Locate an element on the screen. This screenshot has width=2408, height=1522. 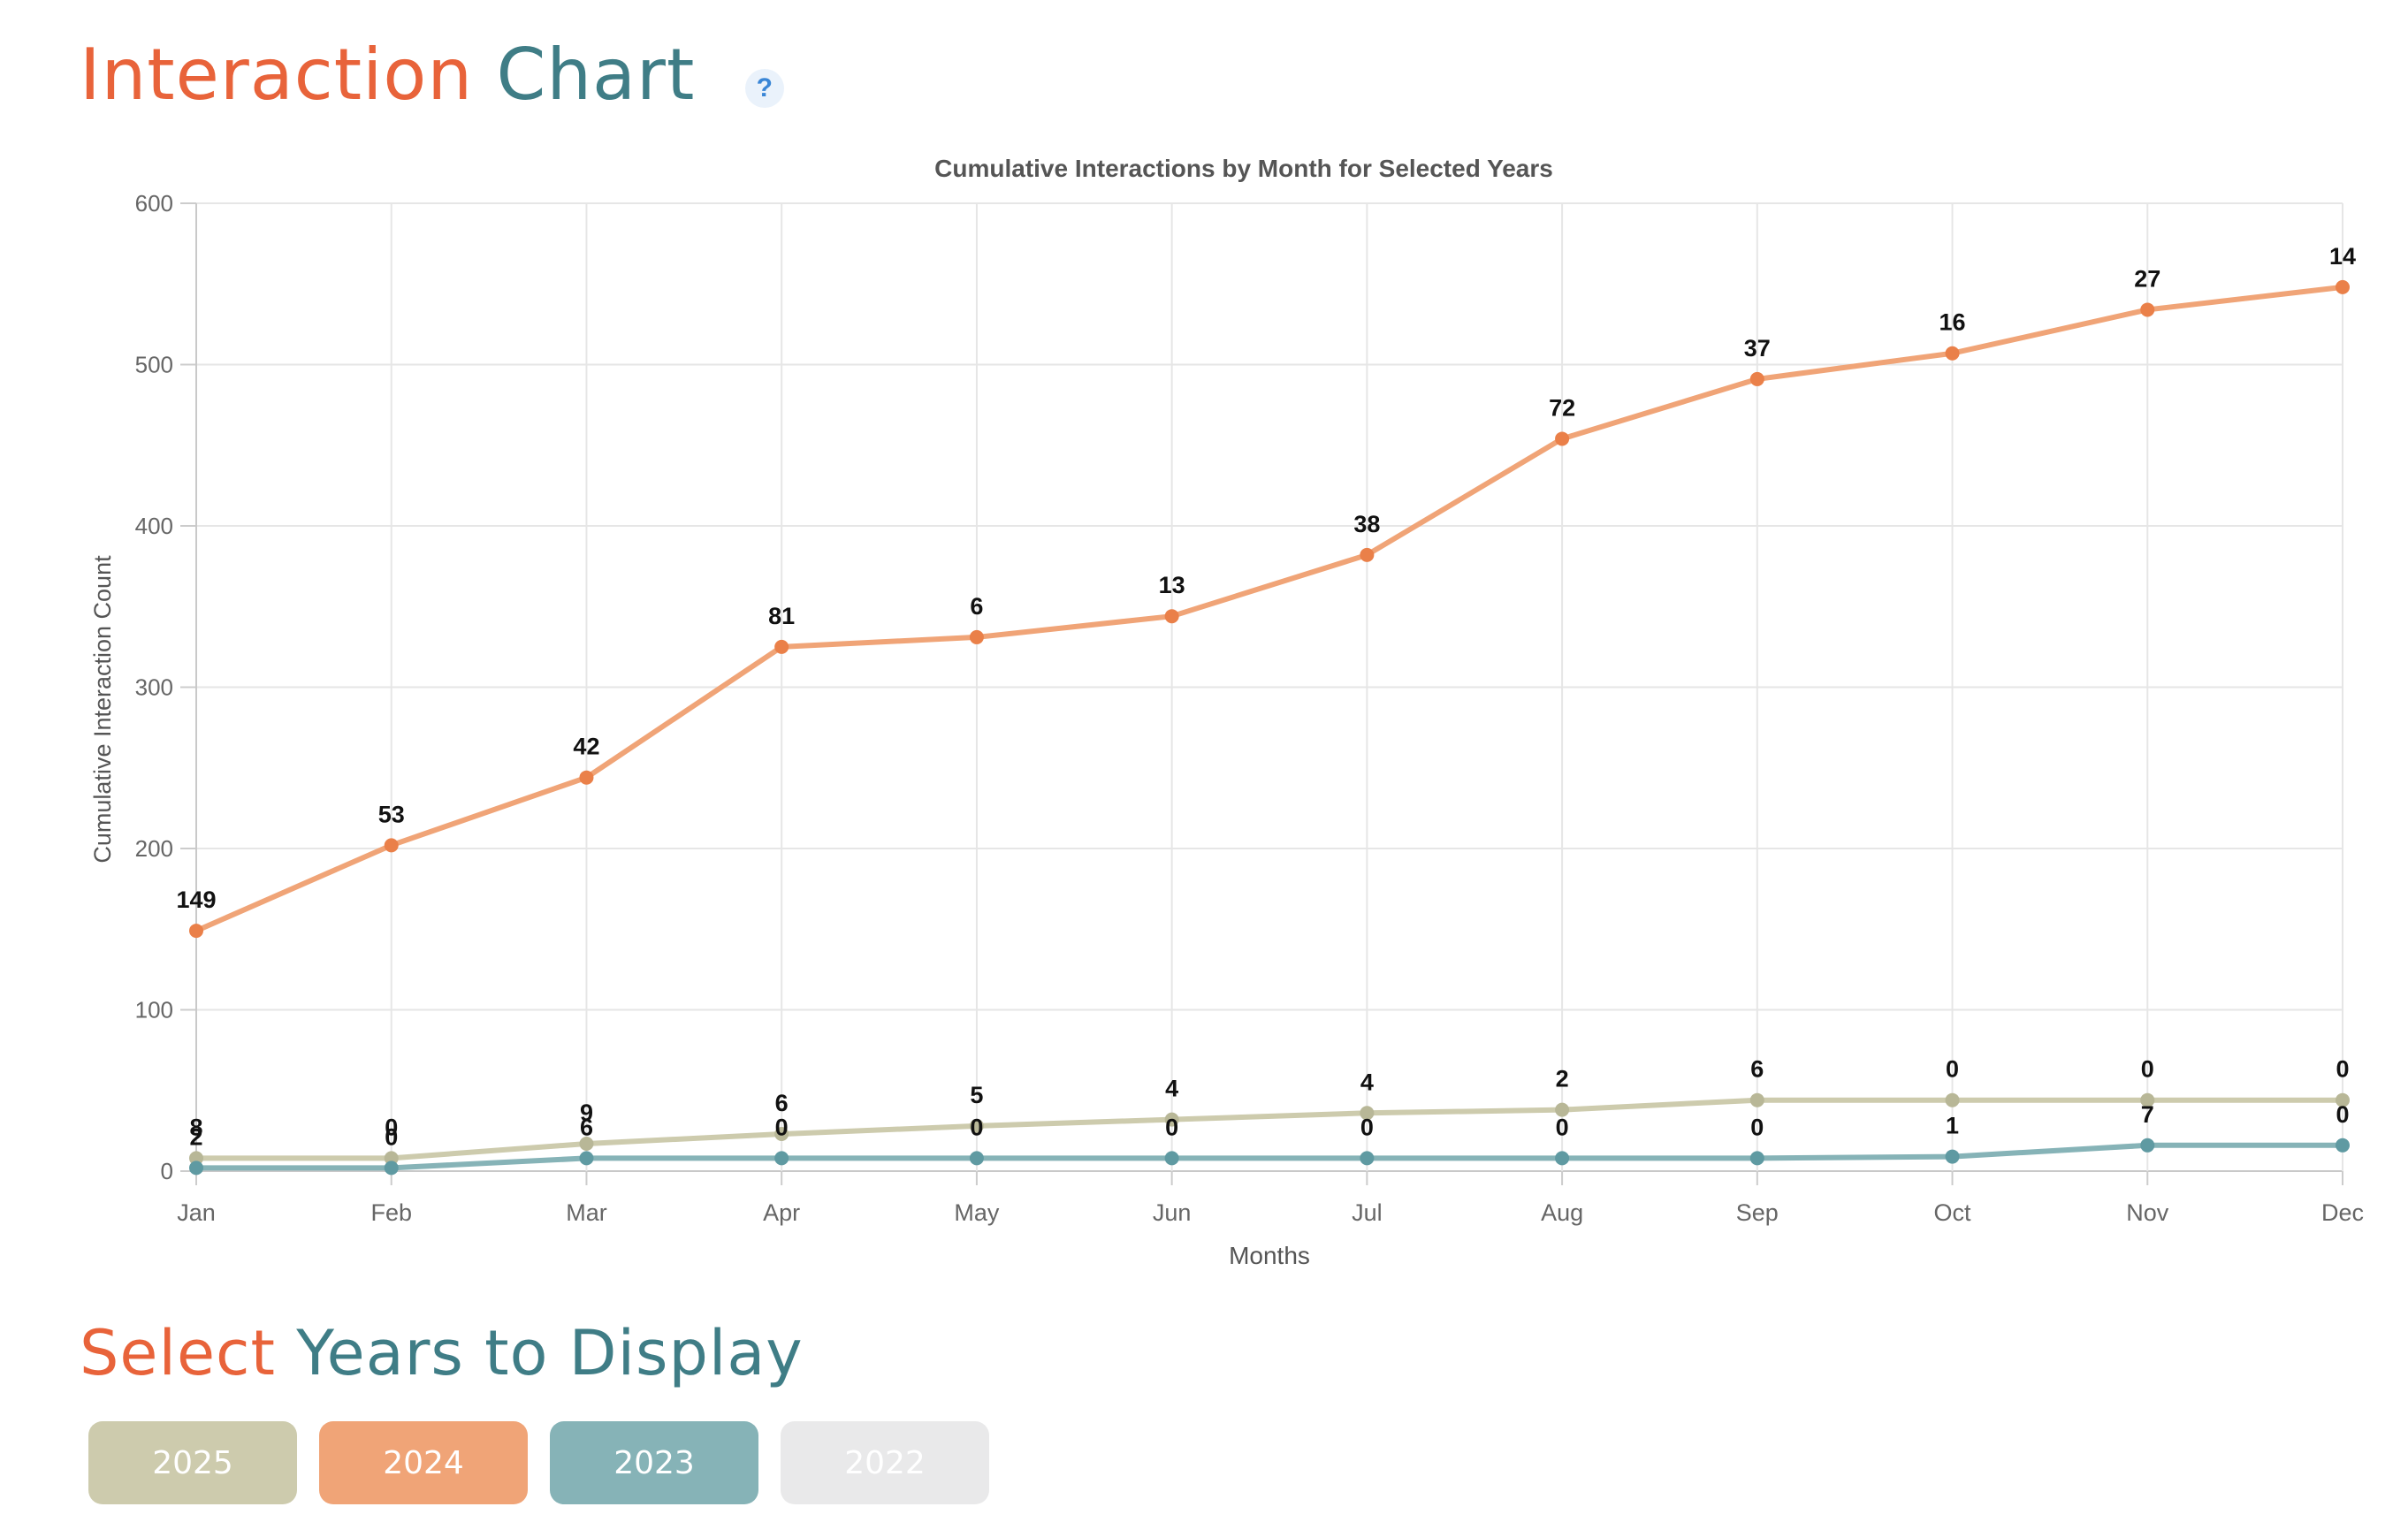
page-title: Interaction Chart ? is located at coordinates (432, 75).